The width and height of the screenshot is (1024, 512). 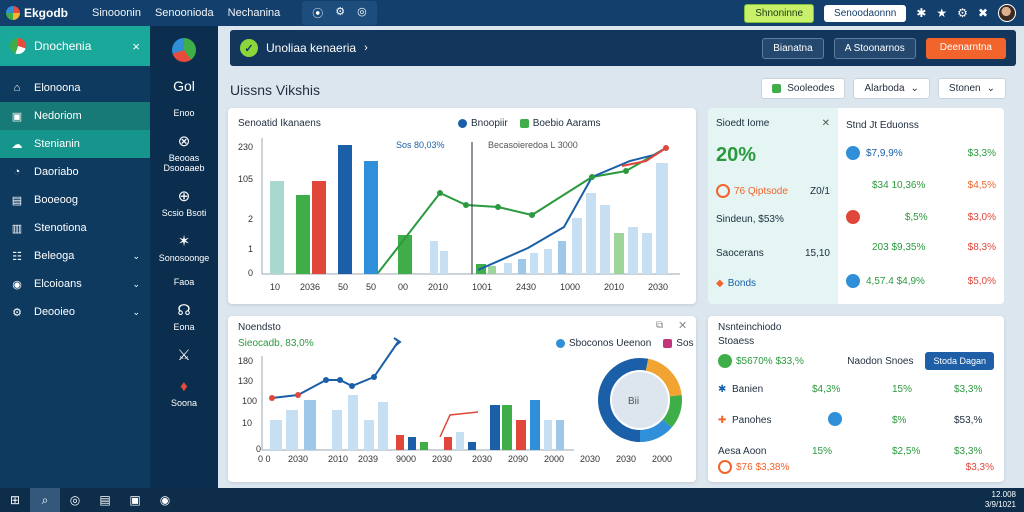 What do you see at coordinates (275, 90) in the screenshot?
I see `page-title: Uissns Vikshis` at bounding box center [275, 90].